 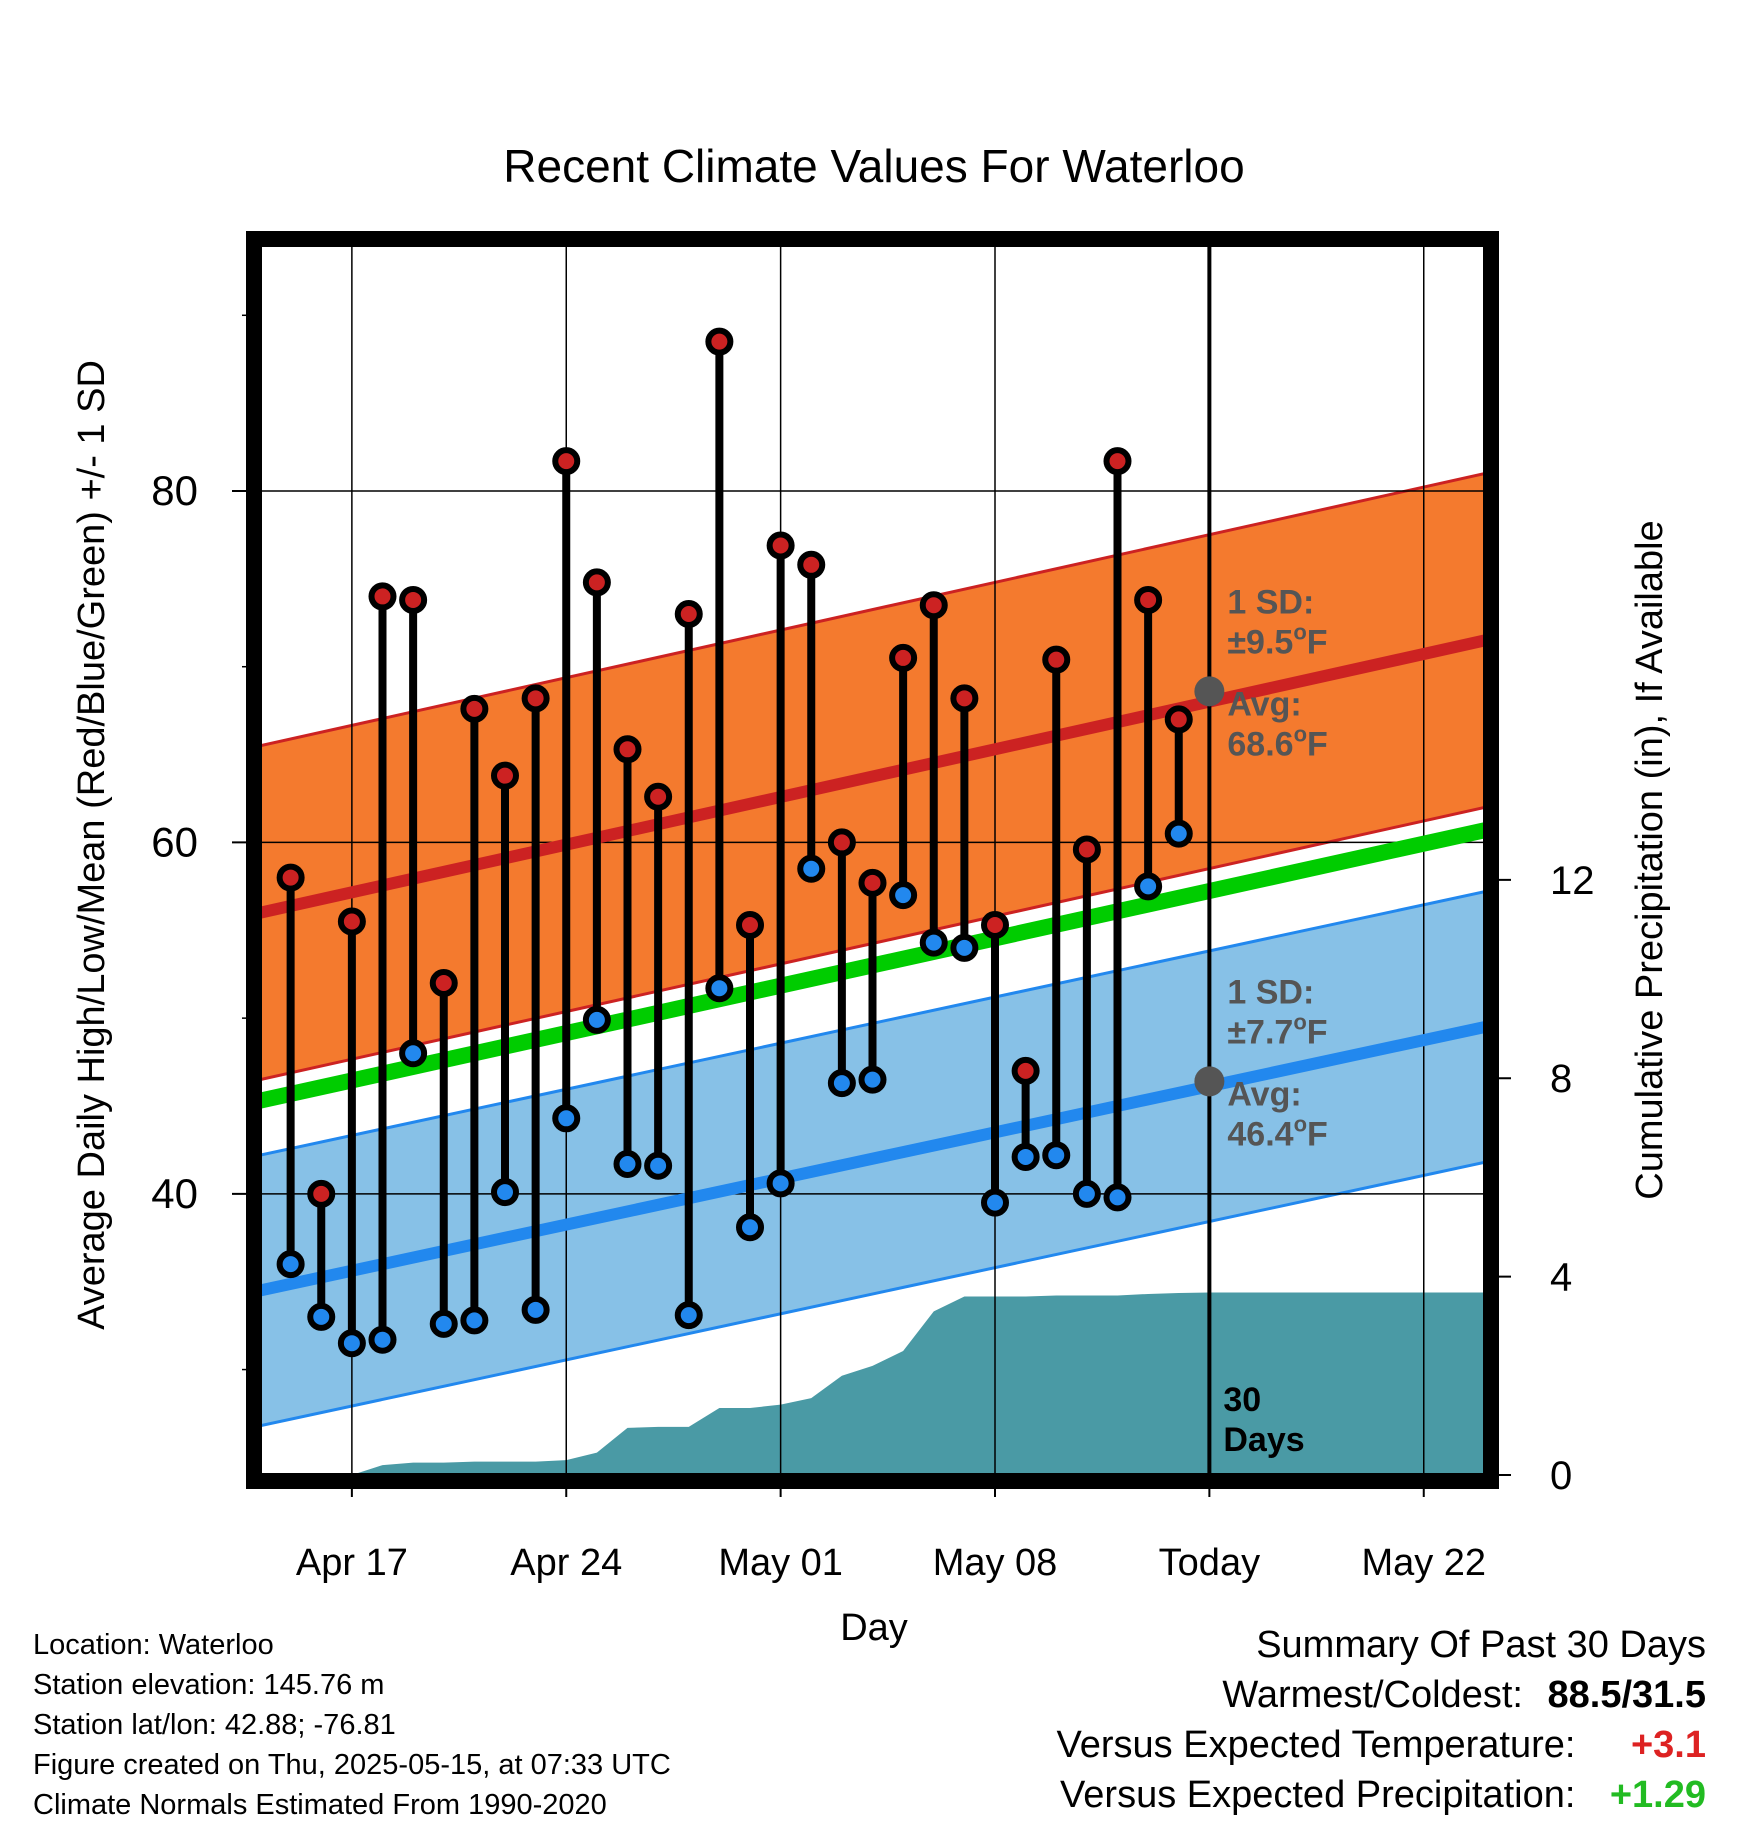 I want to click on precipitation-area, so click(x=918, y=1383).